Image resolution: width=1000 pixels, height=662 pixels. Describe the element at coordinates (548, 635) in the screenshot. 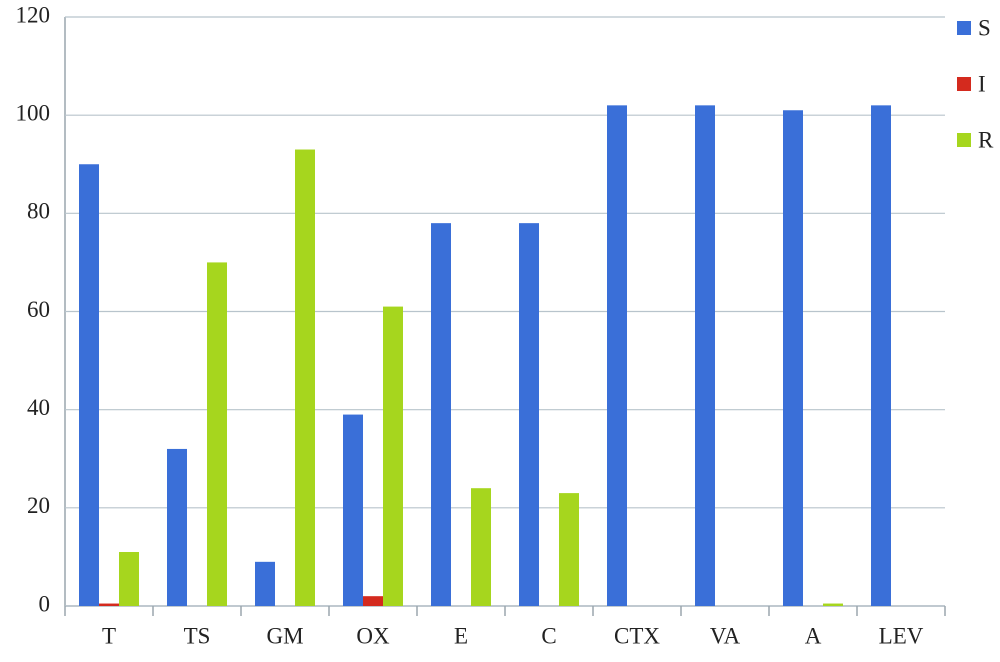

I see `x-tick-label: C` at that location.